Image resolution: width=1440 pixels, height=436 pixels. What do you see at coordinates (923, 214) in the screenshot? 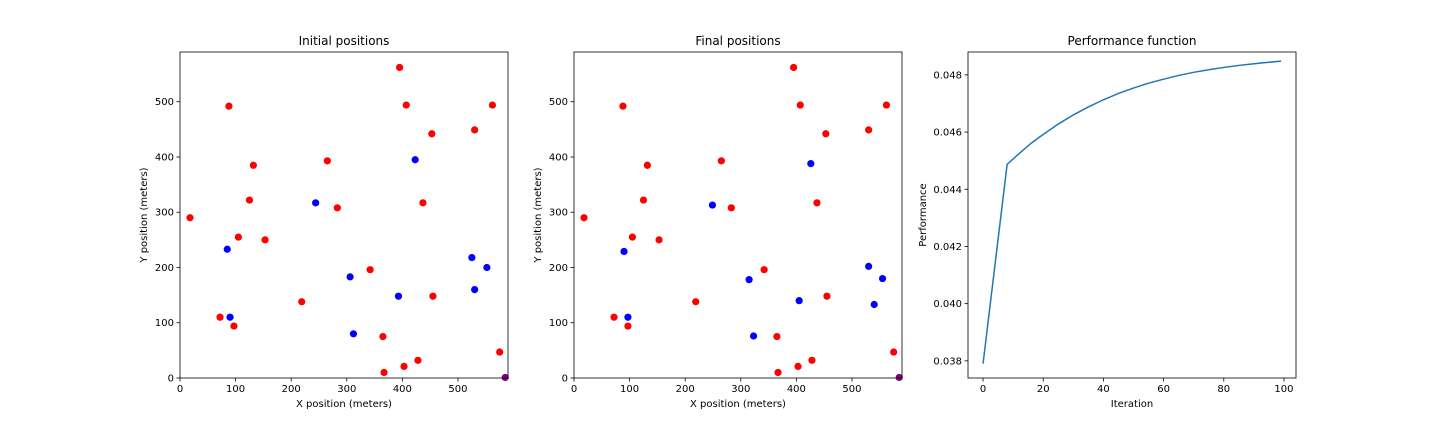
I see `y-axis-label: Performance` at bounding box center [923, 214].